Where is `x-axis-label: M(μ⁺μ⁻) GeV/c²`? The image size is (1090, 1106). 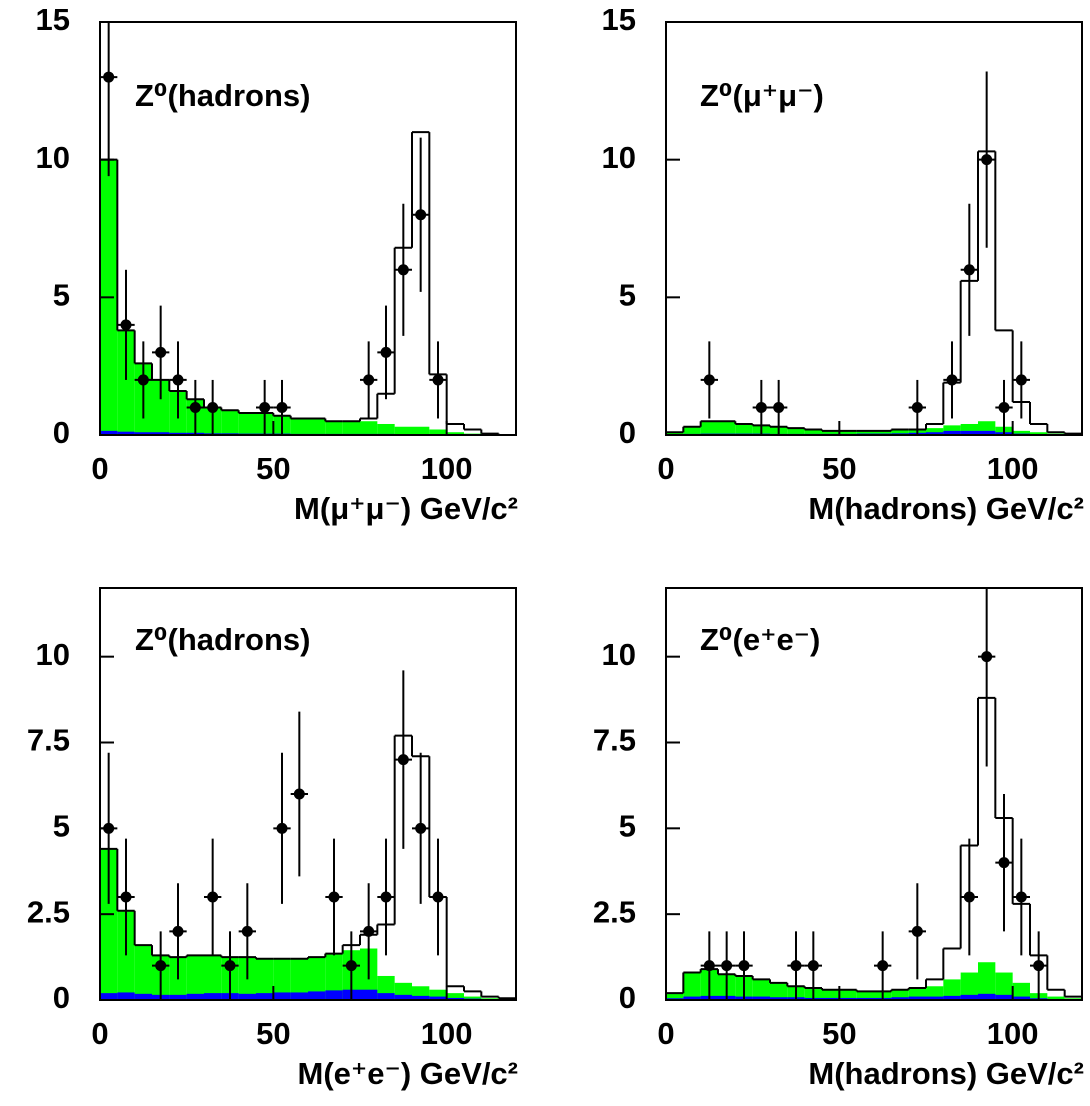
x-axis-label: M(μ⁺μ⁻) GeV/c² is located at coordinates (406, 508).